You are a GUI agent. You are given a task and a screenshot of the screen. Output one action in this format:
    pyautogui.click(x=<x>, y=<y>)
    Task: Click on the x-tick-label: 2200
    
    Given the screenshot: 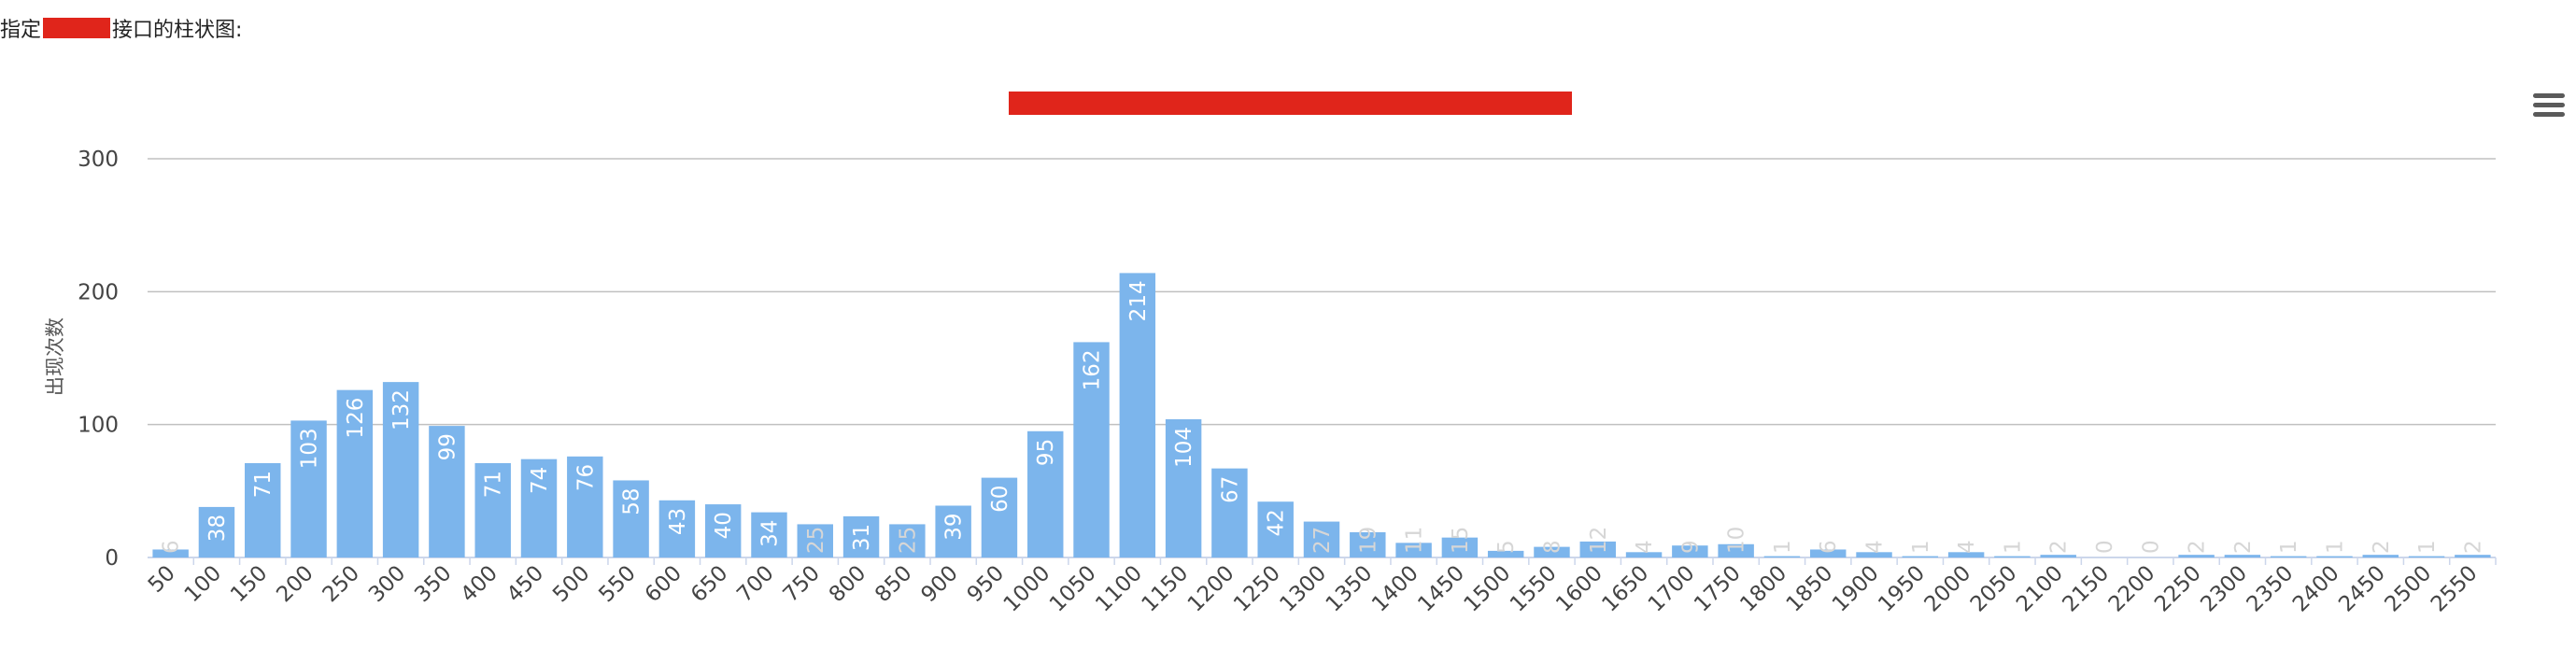 What is the action you would take?
    pyautogui.click(x=2132, y=589)
    